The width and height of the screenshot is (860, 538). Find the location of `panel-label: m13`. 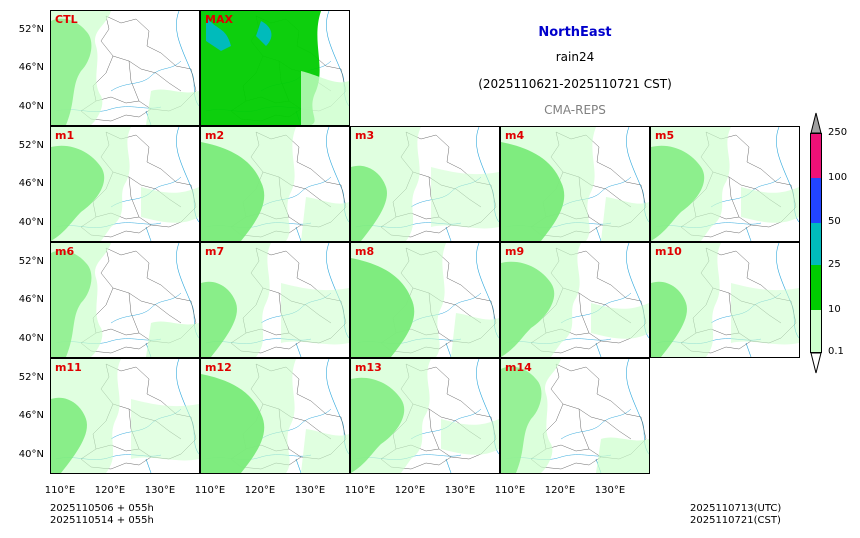

panel-label: m13 is located at coordinates (368, 367).